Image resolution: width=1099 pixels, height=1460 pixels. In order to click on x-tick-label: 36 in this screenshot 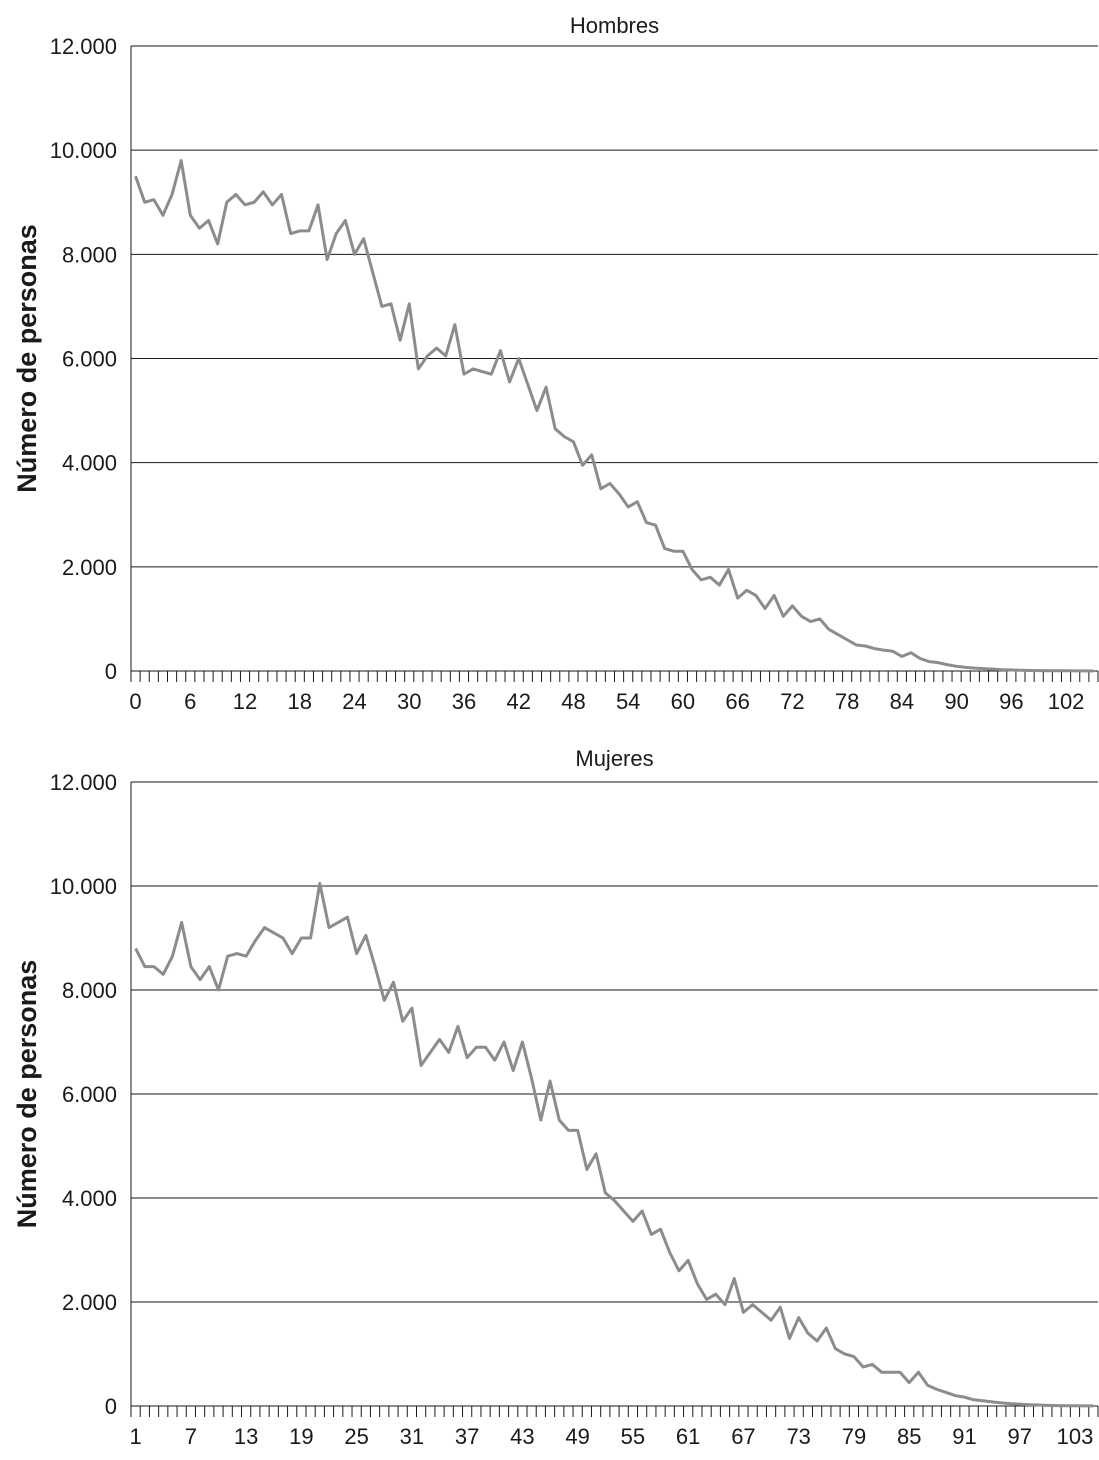, I will do `click(464, 701)`.